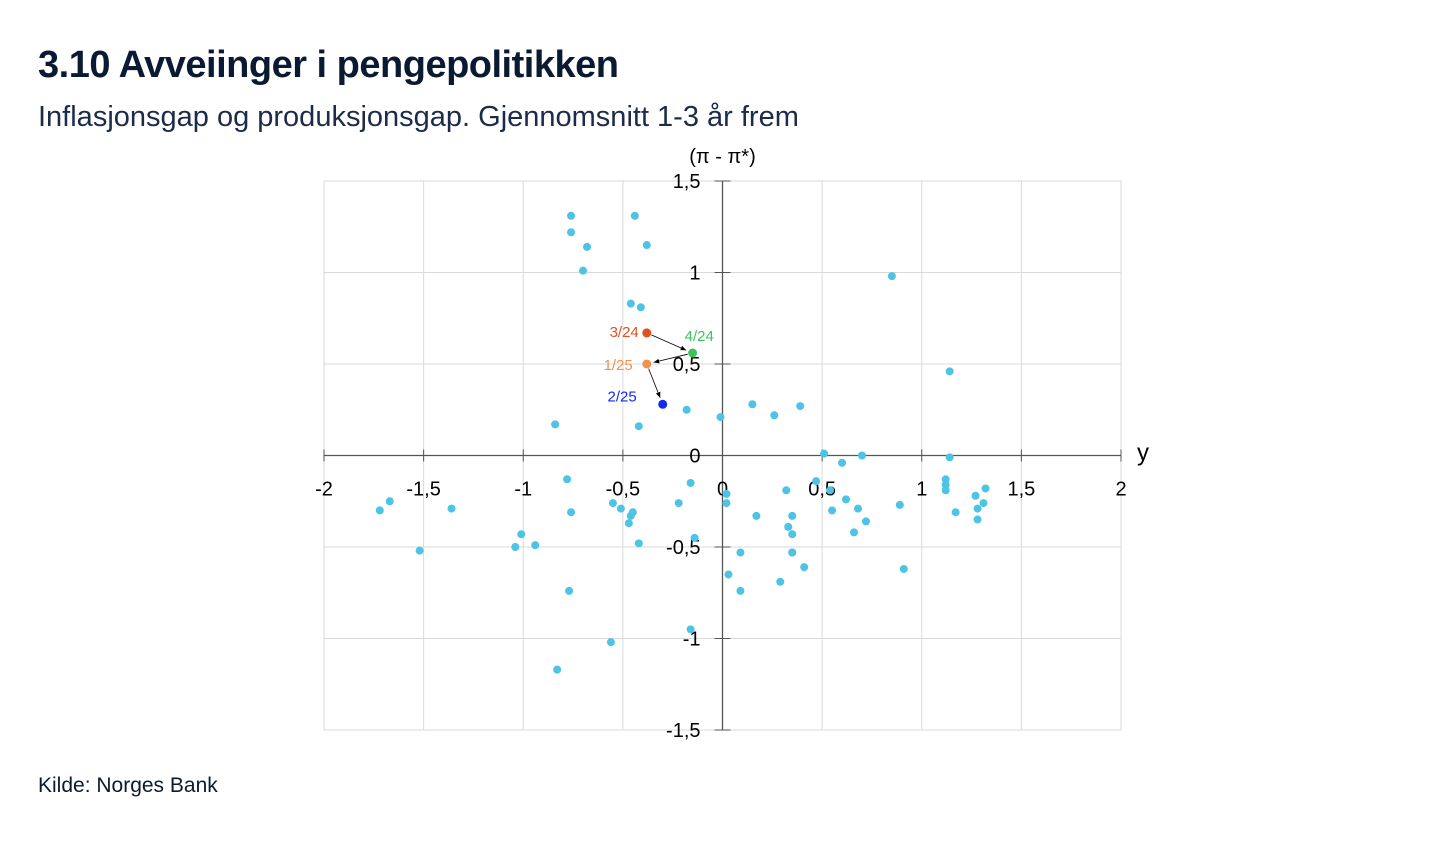  What do you see at coordinates (1143, 453) in the screenshot?
I see `x-axis-label: y` at bounding box center [1143, 453].